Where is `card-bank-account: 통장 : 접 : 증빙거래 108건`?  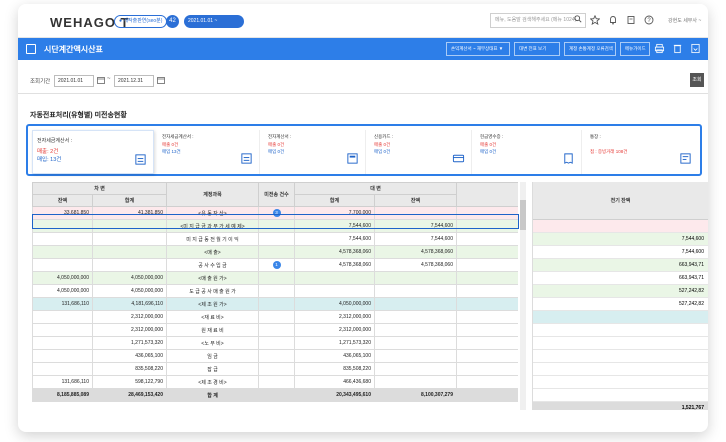 card-bank-account: 통장 : 접 : 증빙거래 108건 is located at coordinates (642, 152).